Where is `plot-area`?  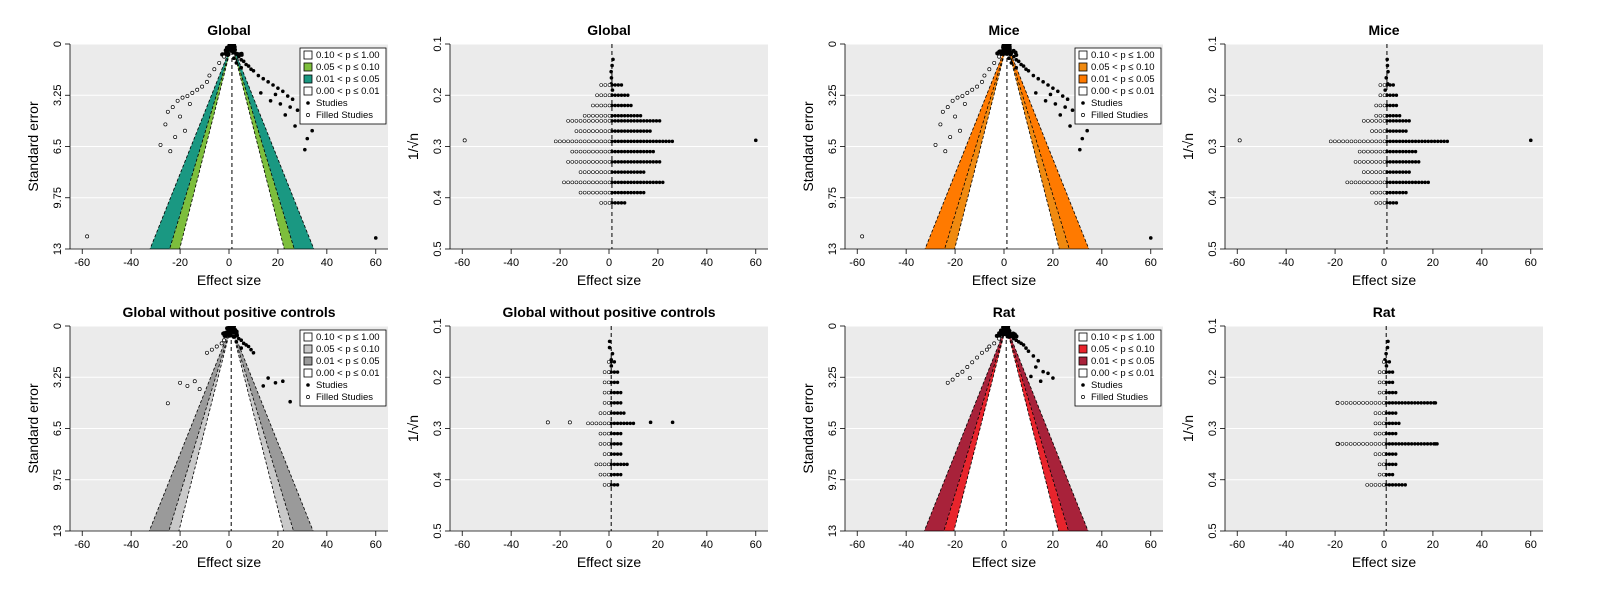 plot-area is located at coordinates (1004, 428).